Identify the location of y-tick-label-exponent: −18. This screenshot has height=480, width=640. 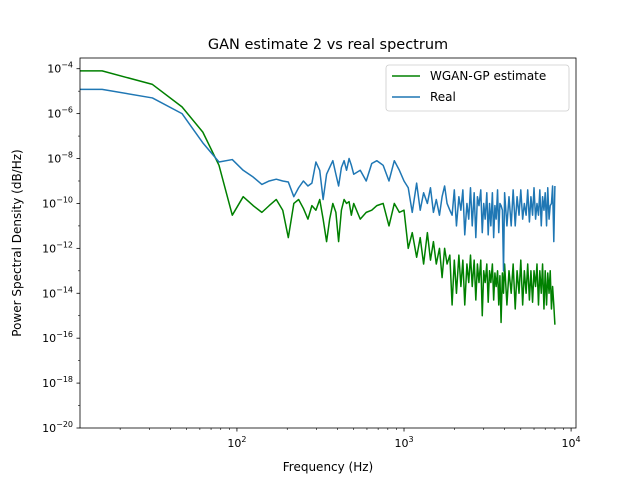
(64, 379).